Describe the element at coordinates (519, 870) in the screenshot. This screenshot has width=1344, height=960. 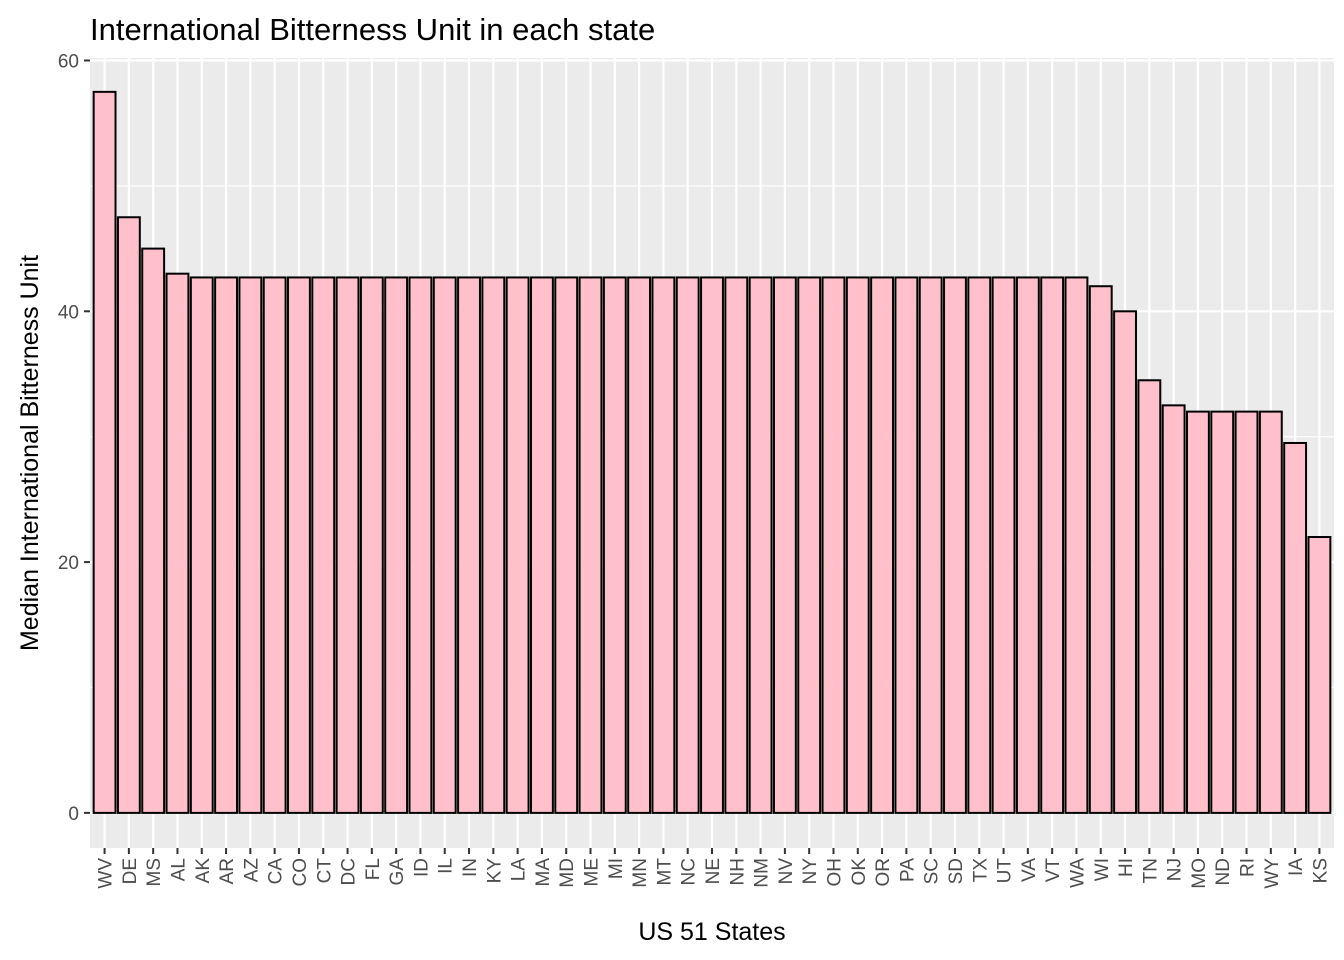
I see `x-tick-label-la: LA` at that location.